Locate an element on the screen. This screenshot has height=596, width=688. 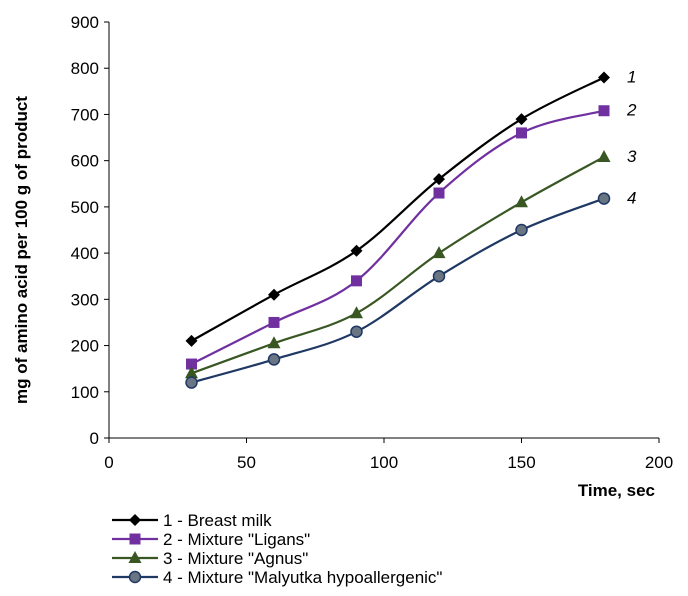
legend-label: 4 - Mixture "Malyutka hypoallergenic" is located at coordinates (302, 577).